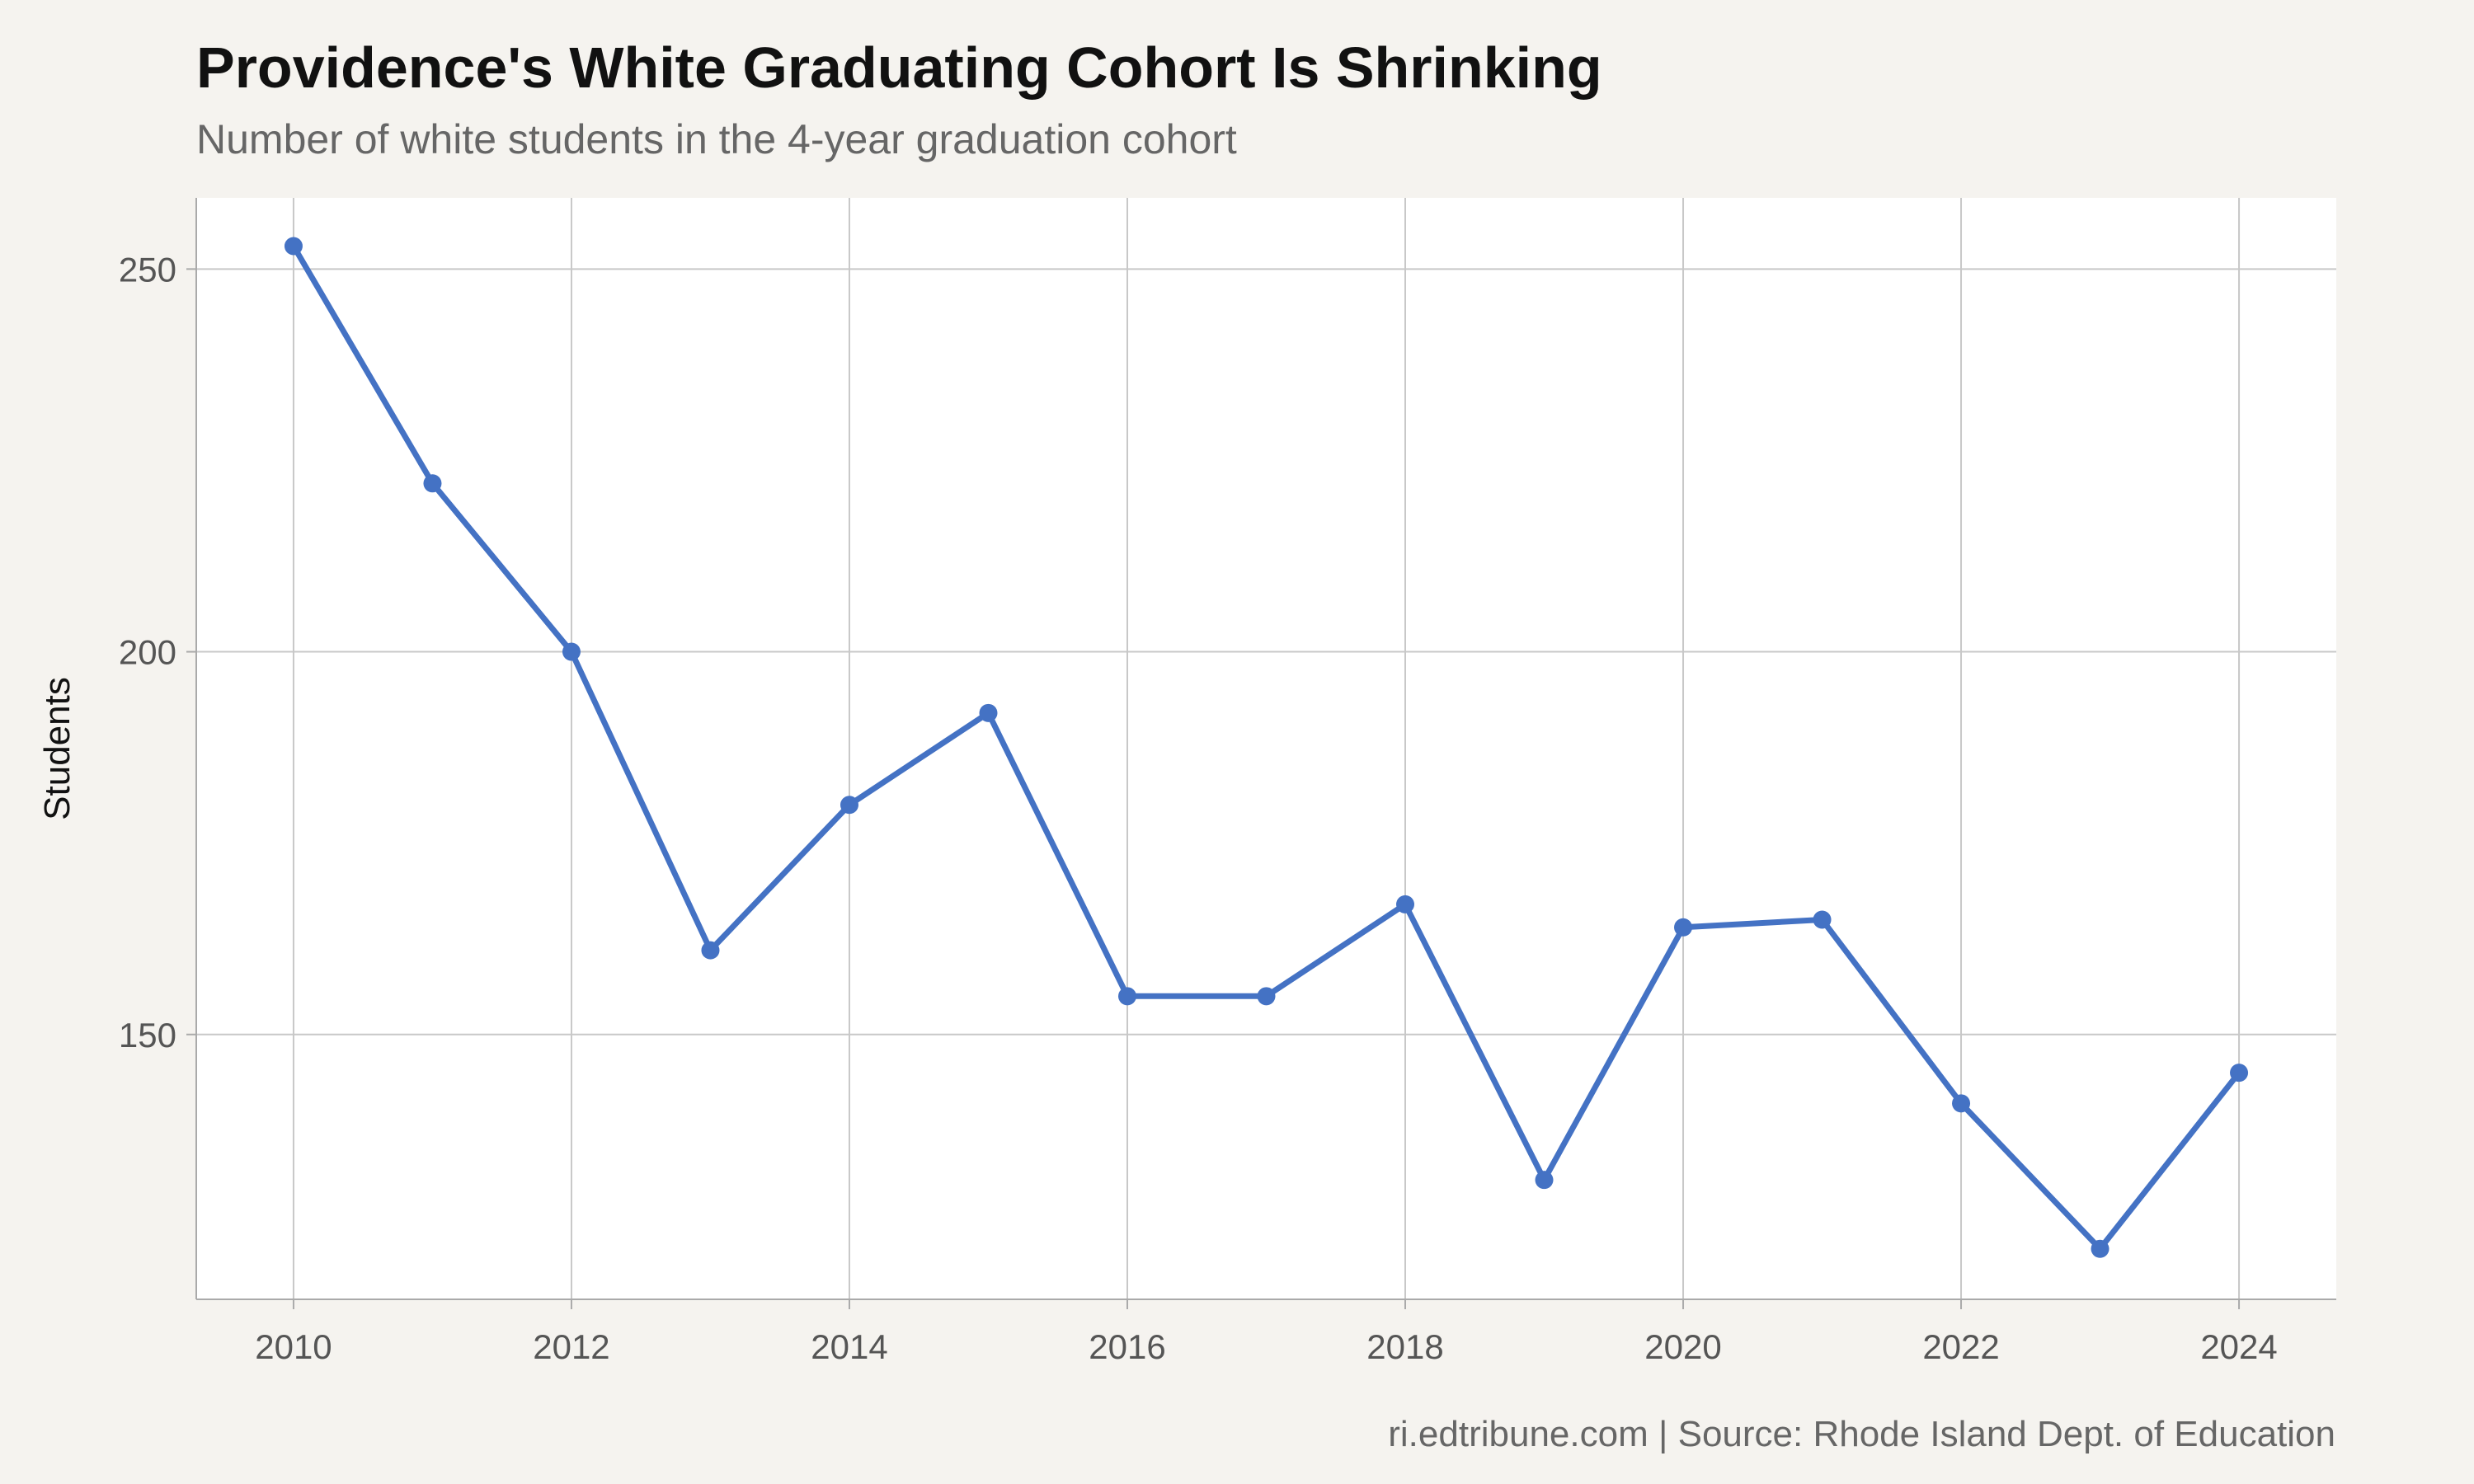 The image size is (2474, 1484). What do you see at coordinates (147, 1035) in the screenshot?
I see `y-tick-label: 150` at bounding box center [147, 1035].